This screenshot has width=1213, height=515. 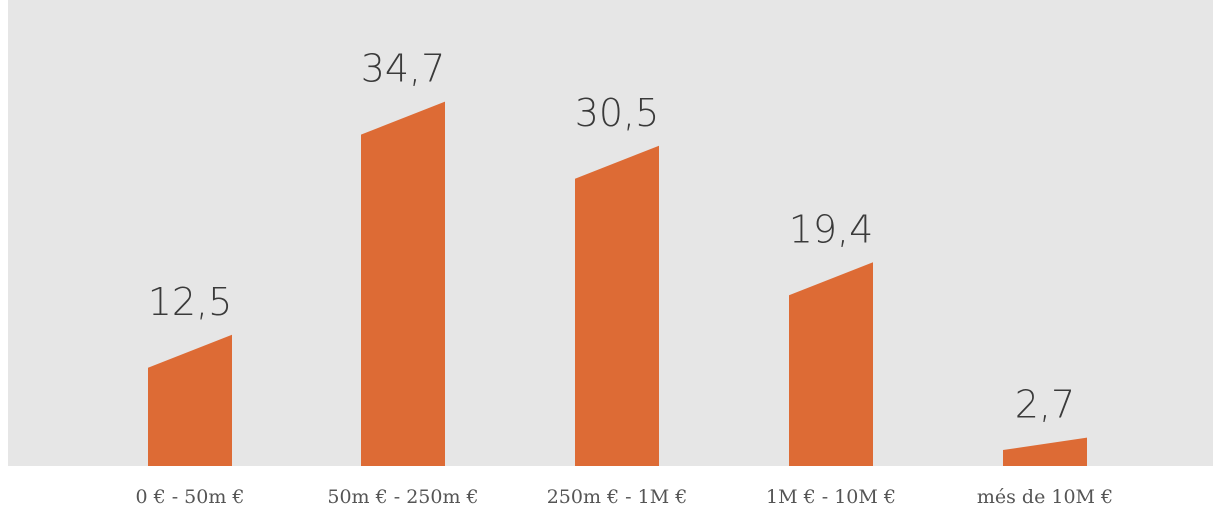 I want to click on category-label-1: 0 € - 50m €, so click(x=189, y=497).